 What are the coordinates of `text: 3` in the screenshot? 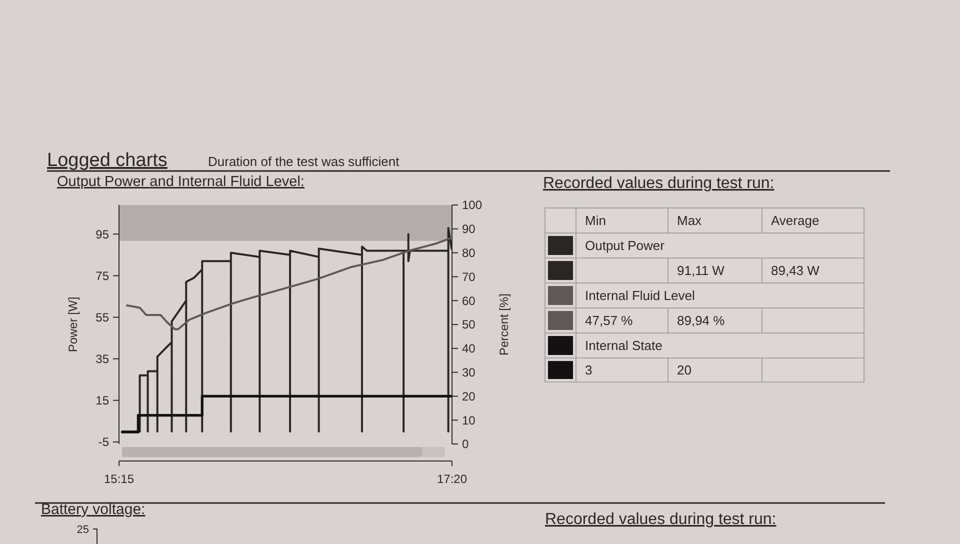 It's located at (588, 370).